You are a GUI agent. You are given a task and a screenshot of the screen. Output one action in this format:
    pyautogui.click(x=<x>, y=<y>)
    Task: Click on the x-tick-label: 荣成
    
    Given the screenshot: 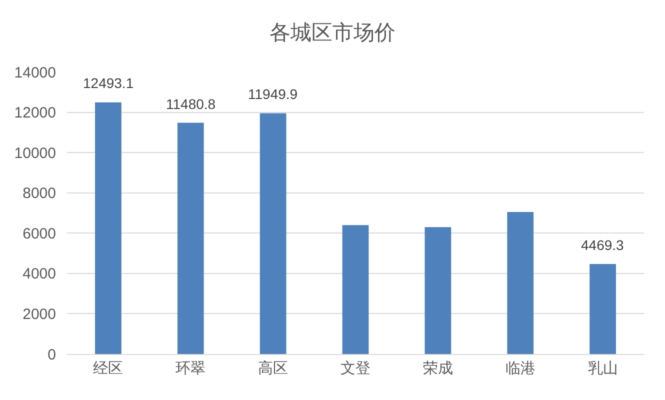 What is the action you would take?
    pyautogui.click(x=437, y=368)
    